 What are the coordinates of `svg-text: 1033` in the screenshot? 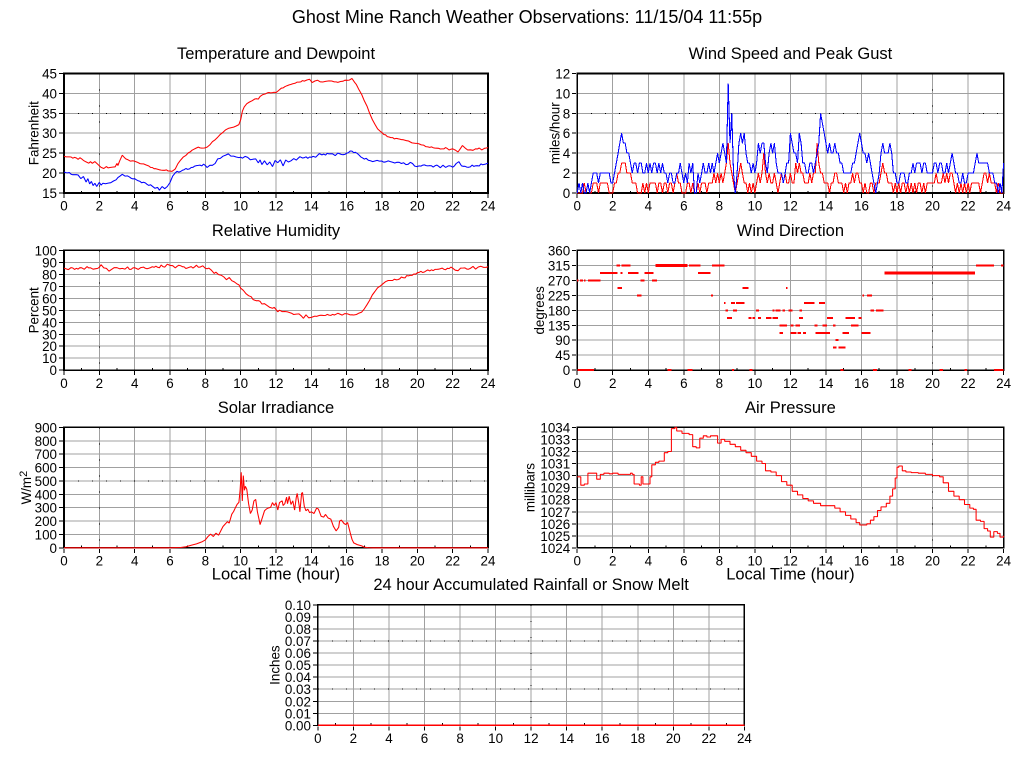 It's located at (555, 439).